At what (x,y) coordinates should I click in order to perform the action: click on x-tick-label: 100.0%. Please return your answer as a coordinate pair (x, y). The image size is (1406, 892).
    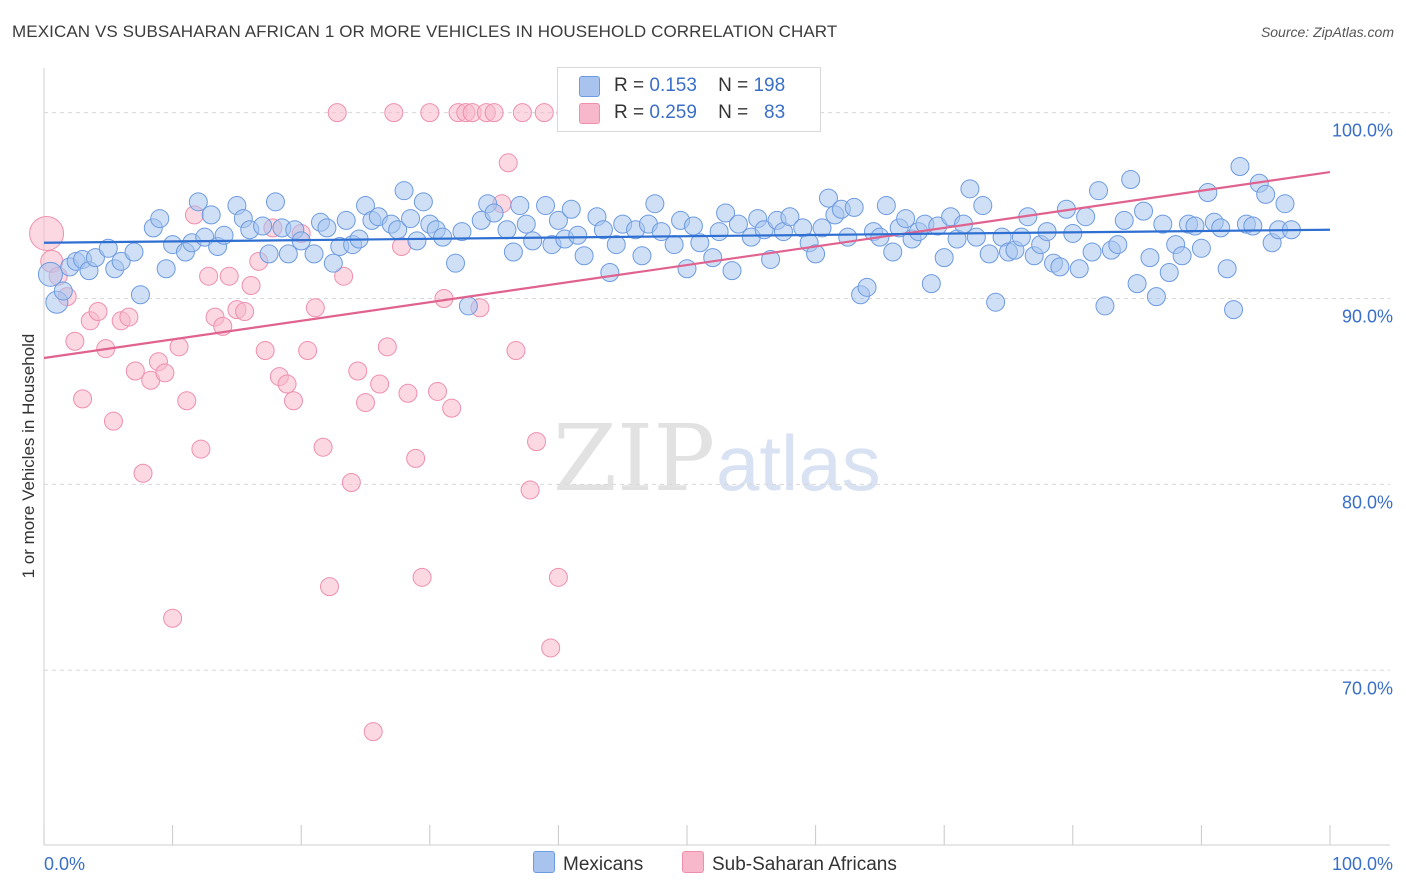
    Looking at the image, I should click on (1362, 864).